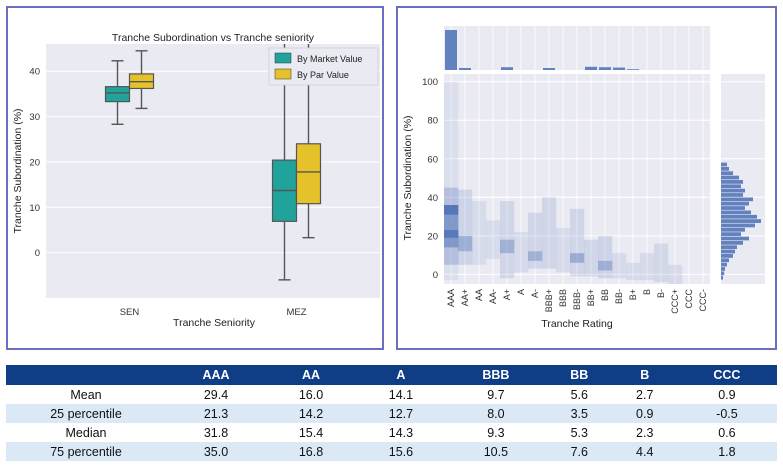  I want to click on table-cell: 15.6, so click(400, 451).